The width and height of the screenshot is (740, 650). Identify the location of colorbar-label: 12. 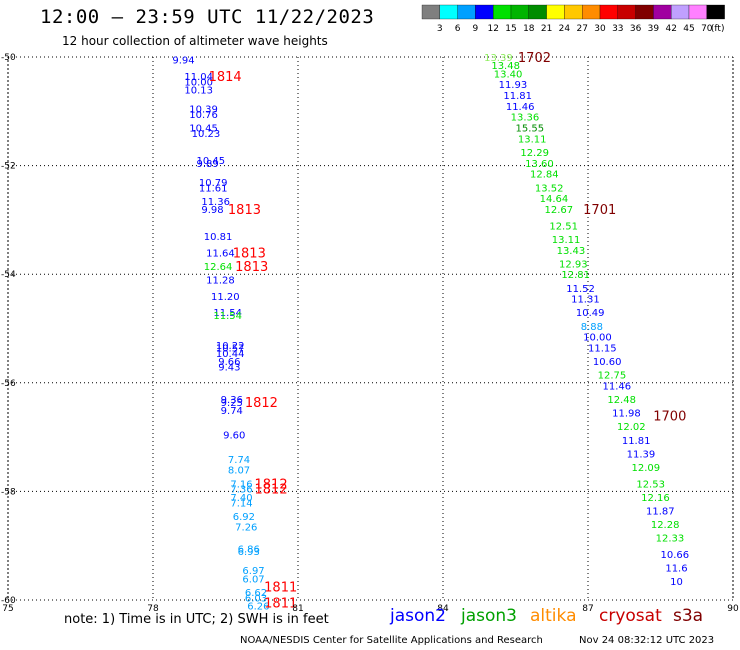
(492, 29).